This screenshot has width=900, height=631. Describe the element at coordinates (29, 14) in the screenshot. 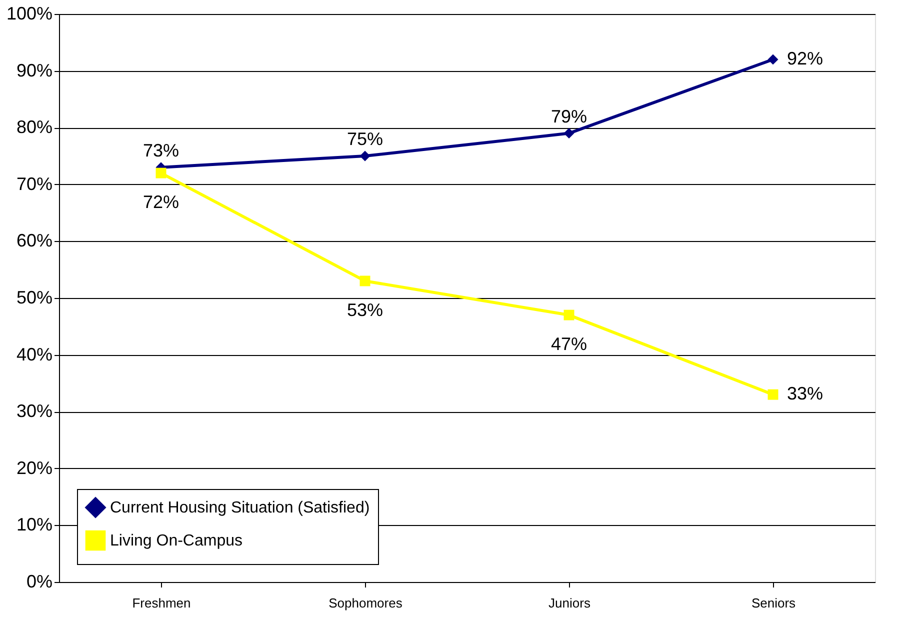

I see `y-tick-label: 100%` at that location.